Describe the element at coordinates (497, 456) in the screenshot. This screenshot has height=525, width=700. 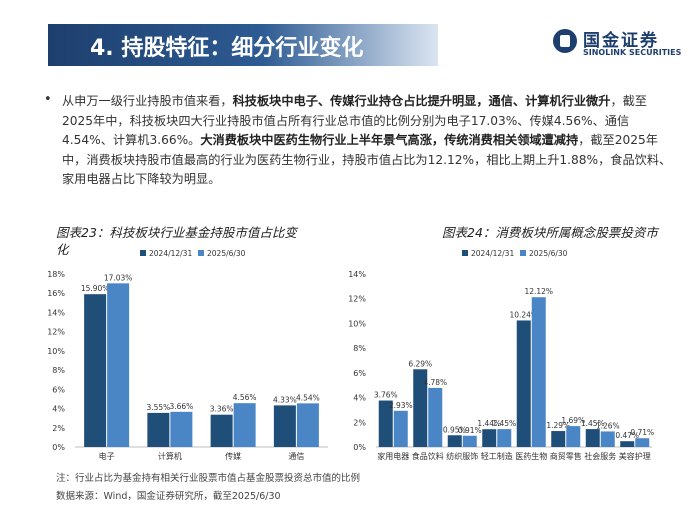
I see `chart-2-xtick: 轻工制造` at that location.